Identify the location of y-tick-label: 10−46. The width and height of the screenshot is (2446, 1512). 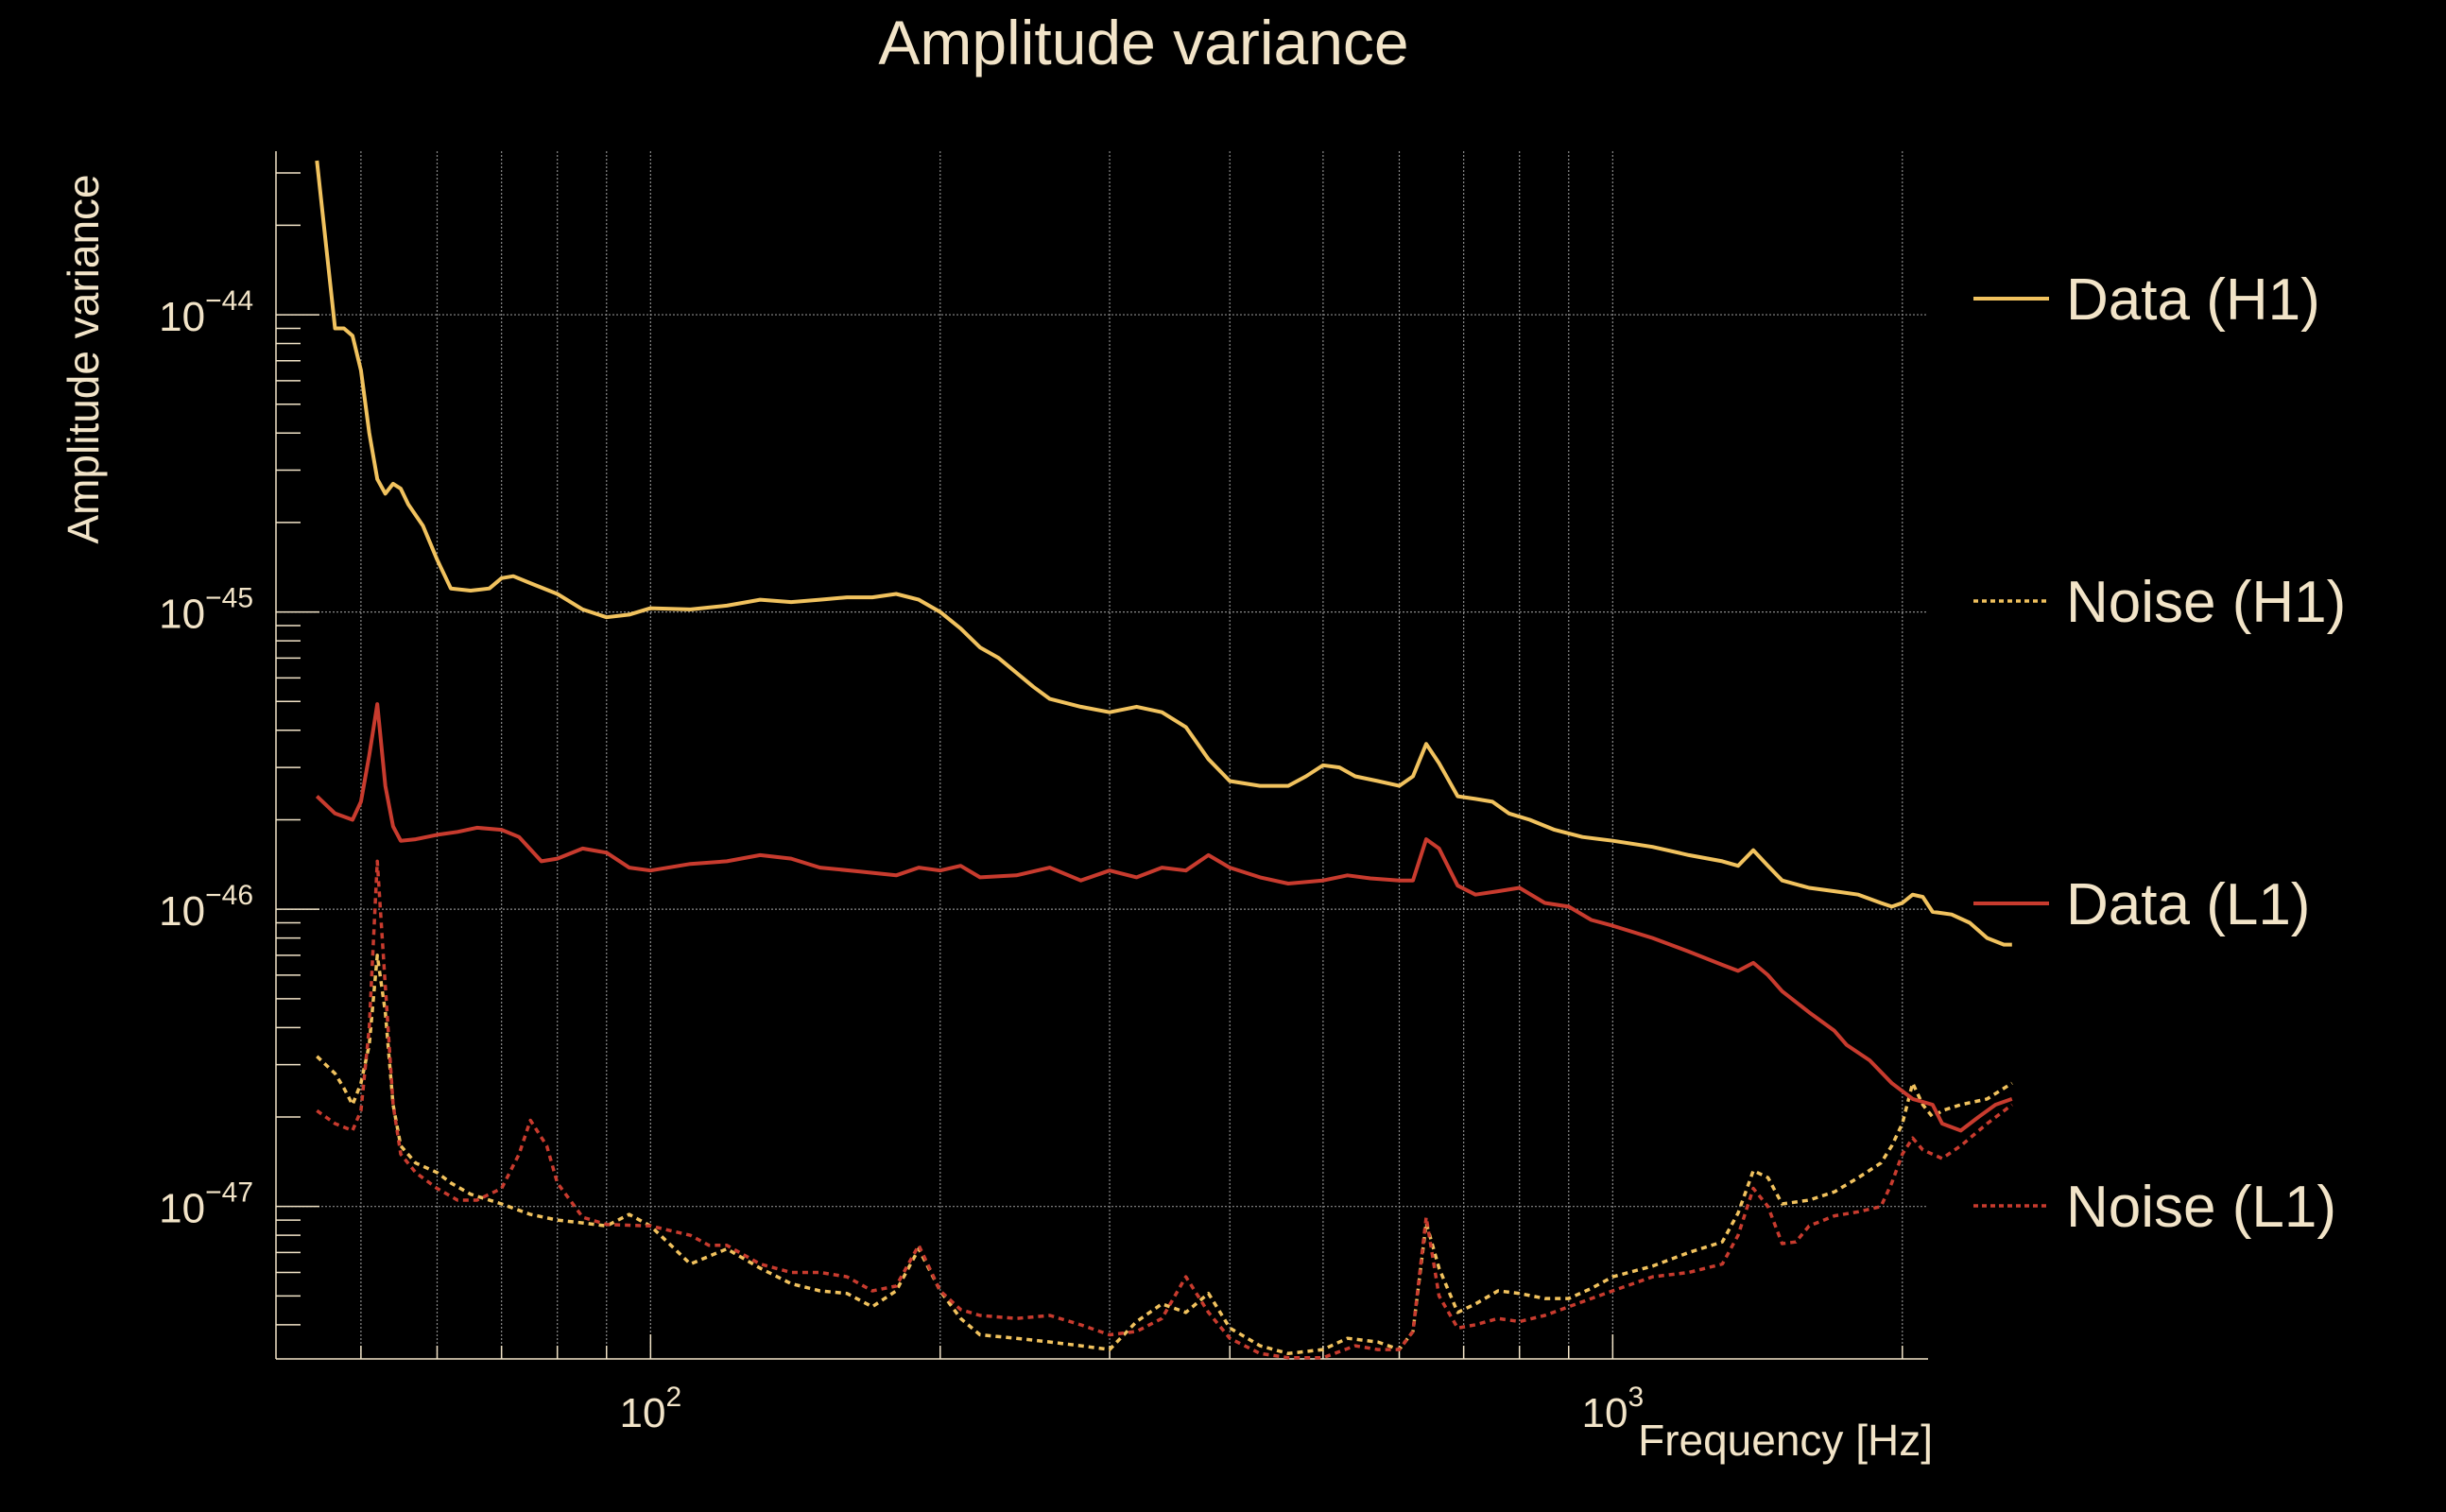
(206, 907).